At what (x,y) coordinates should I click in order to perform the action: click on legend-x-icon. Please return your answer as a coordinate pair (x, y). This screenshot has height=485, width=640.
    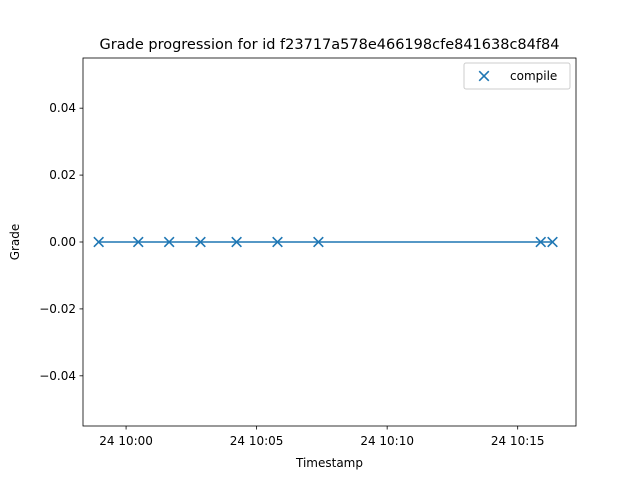
    Looking at the image, I should click on (484, 76).